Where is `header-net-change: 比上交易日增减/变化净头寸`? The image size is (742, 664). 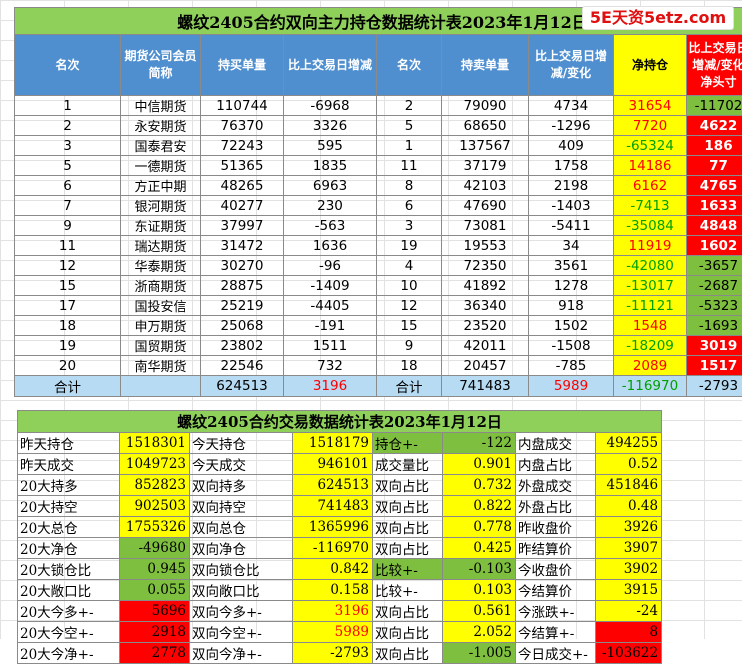
header-net-change: 比上交易日增减/变化净头寸 is located at coordinates (714, 65).